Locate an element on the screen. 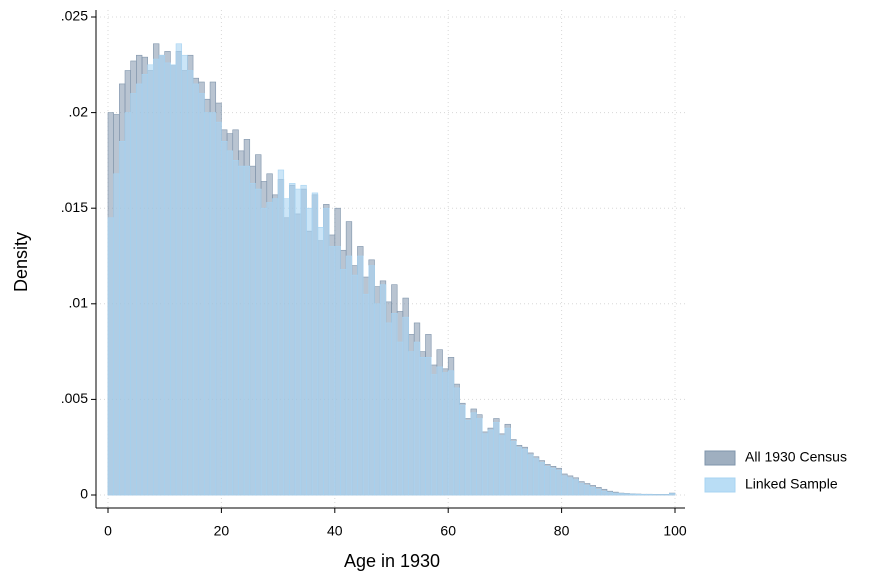 Image resolution: width=875 pixels, height=575 pixels. x-tick-label: 0 is located at coordinates (108, 531).